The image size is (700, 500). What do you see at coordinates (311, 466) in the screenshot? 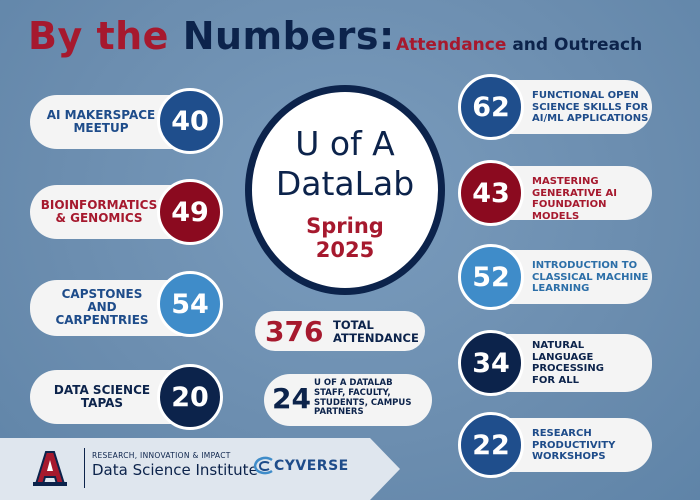
I see `cyverse-logo-text: CYVERSE` at bounding box center [311, 466].